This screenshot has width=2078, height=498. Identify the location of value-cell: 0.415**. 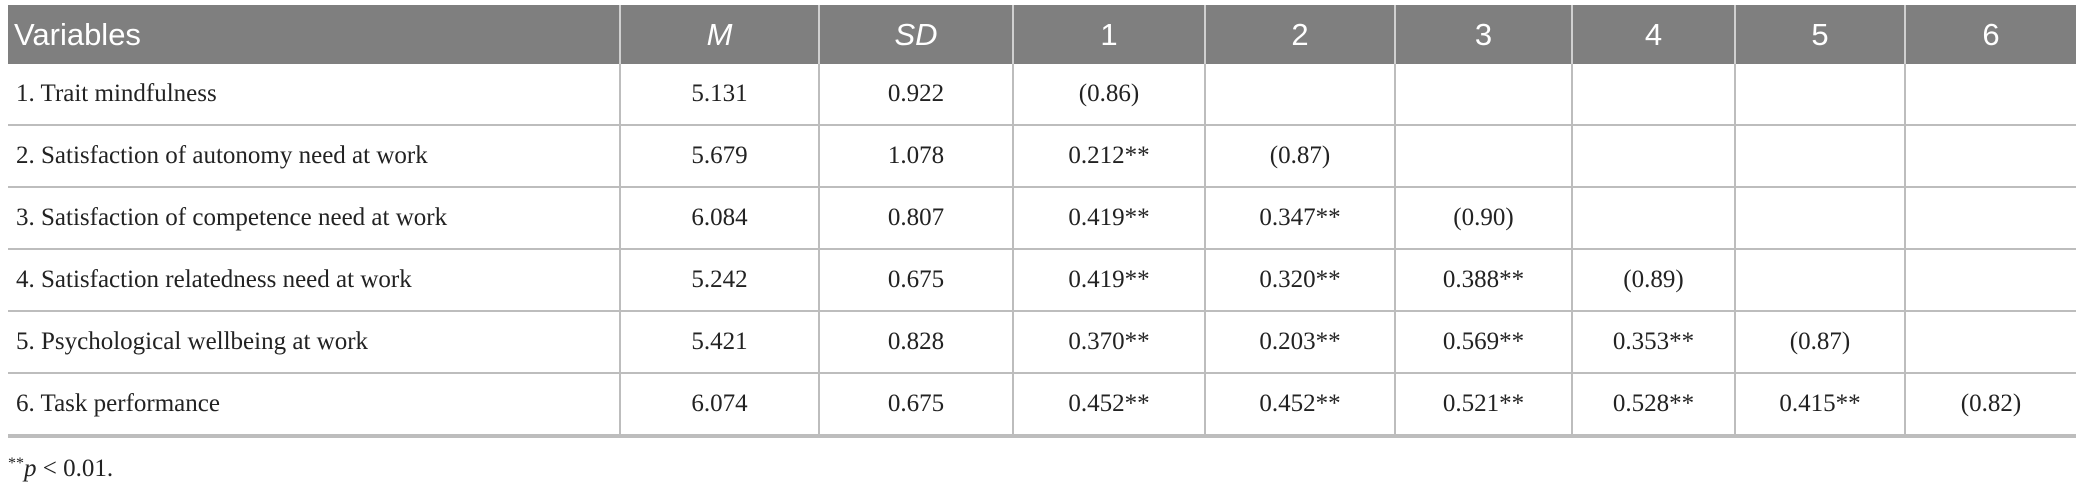
(1819, 405).